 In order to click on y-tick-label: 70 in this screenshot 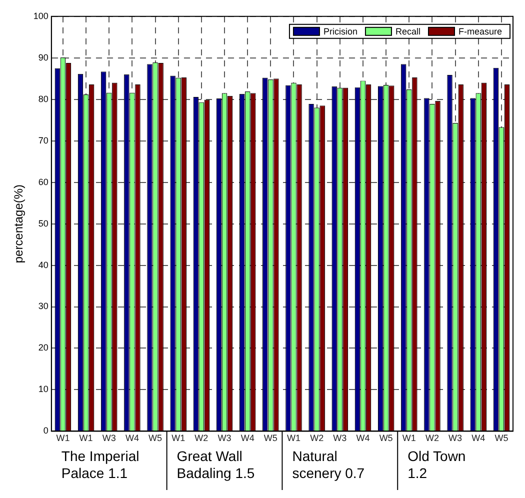, I will do `click(43, 140)`.